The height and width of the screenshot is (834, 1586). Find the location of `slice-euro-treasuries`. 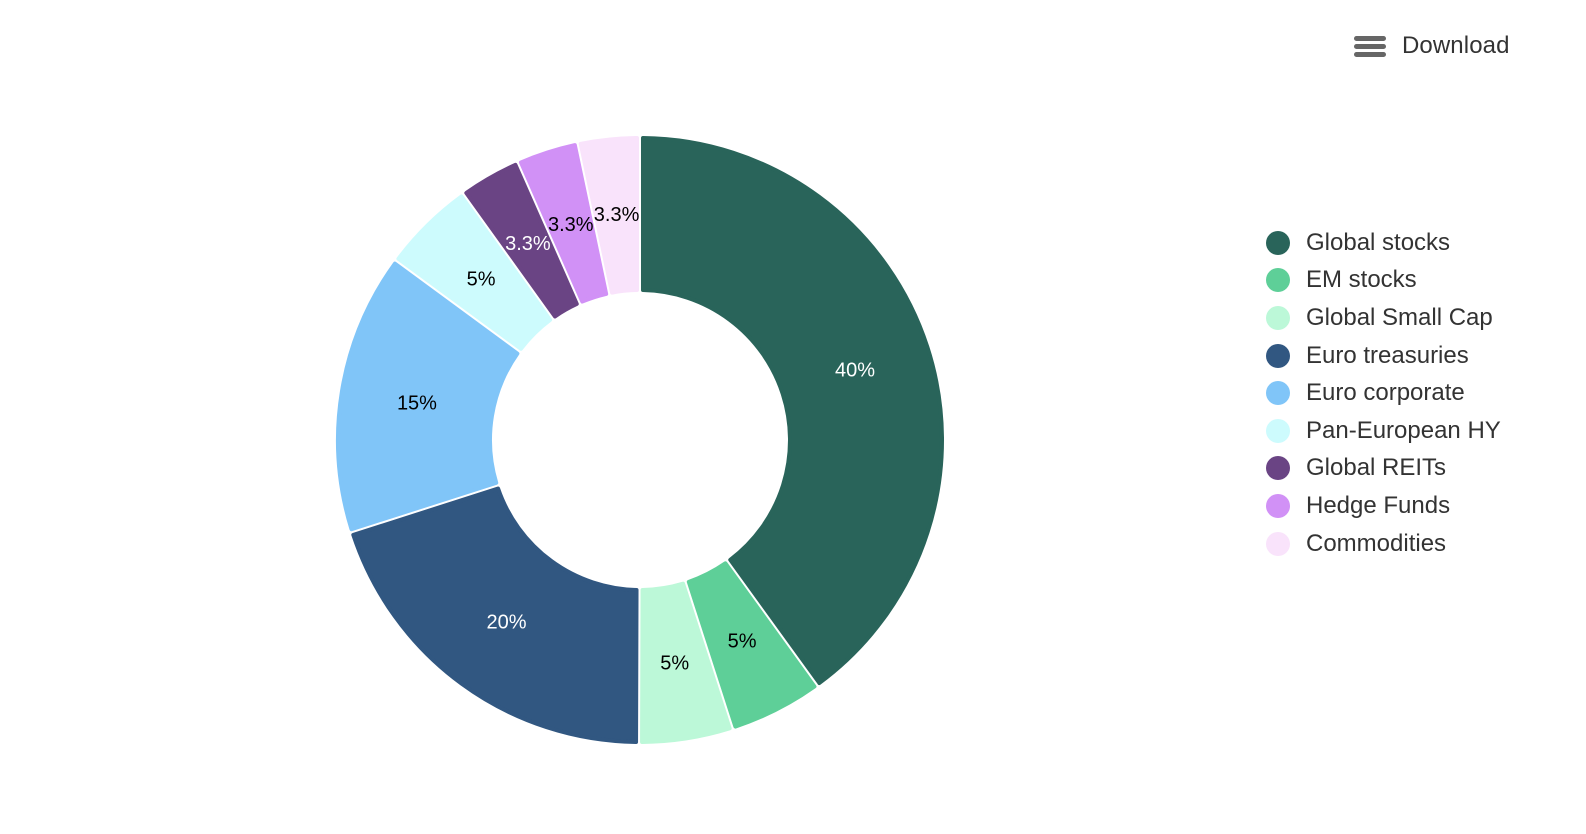

slice-euro-treasuries is located at coordinates (495, 615).